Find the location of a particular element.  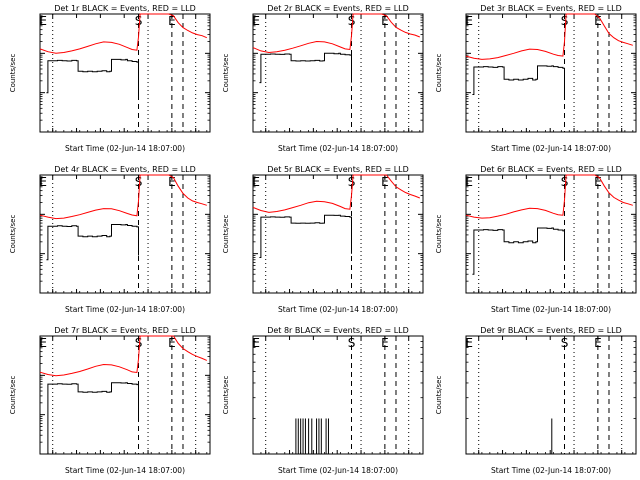

panel-title: Det 7r BLACK = Events, RED = LLD is located at coordinates (125, 330).